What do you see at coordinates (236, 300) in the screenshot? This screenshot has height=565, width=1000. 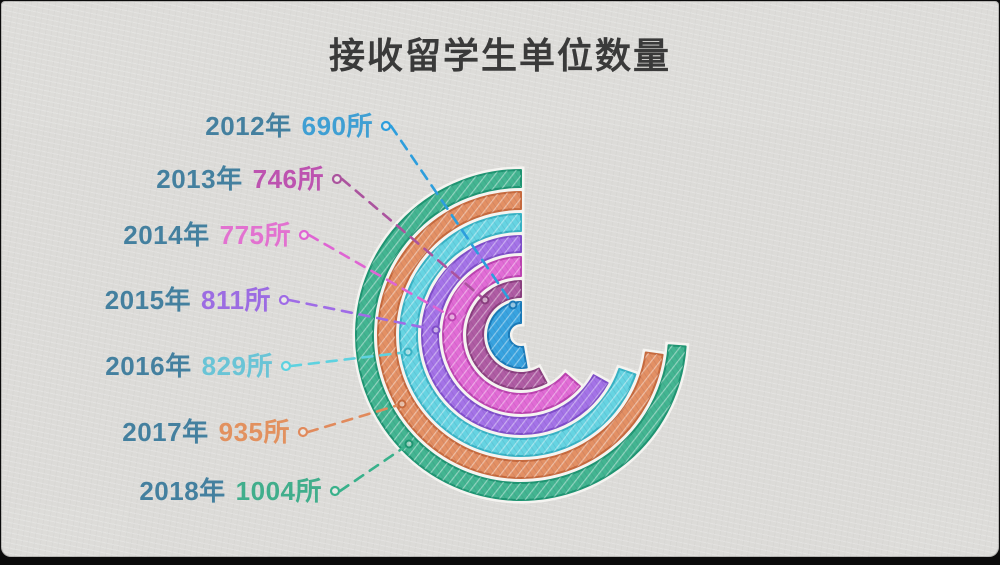 I see `legend-value-2015: 811所` at bounding box center [236, 300].